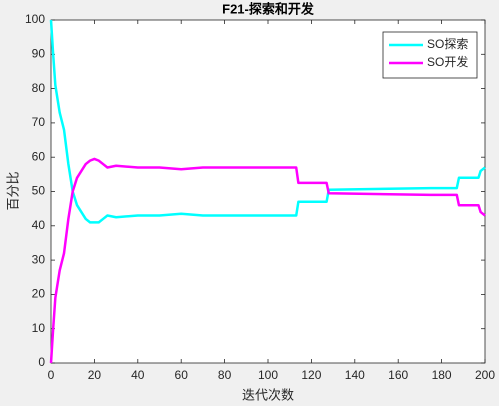  What do you see at coordinates (442, 375) in the screenshot?
I see `x-tick-label: 180` at bounding box center [442, 375].